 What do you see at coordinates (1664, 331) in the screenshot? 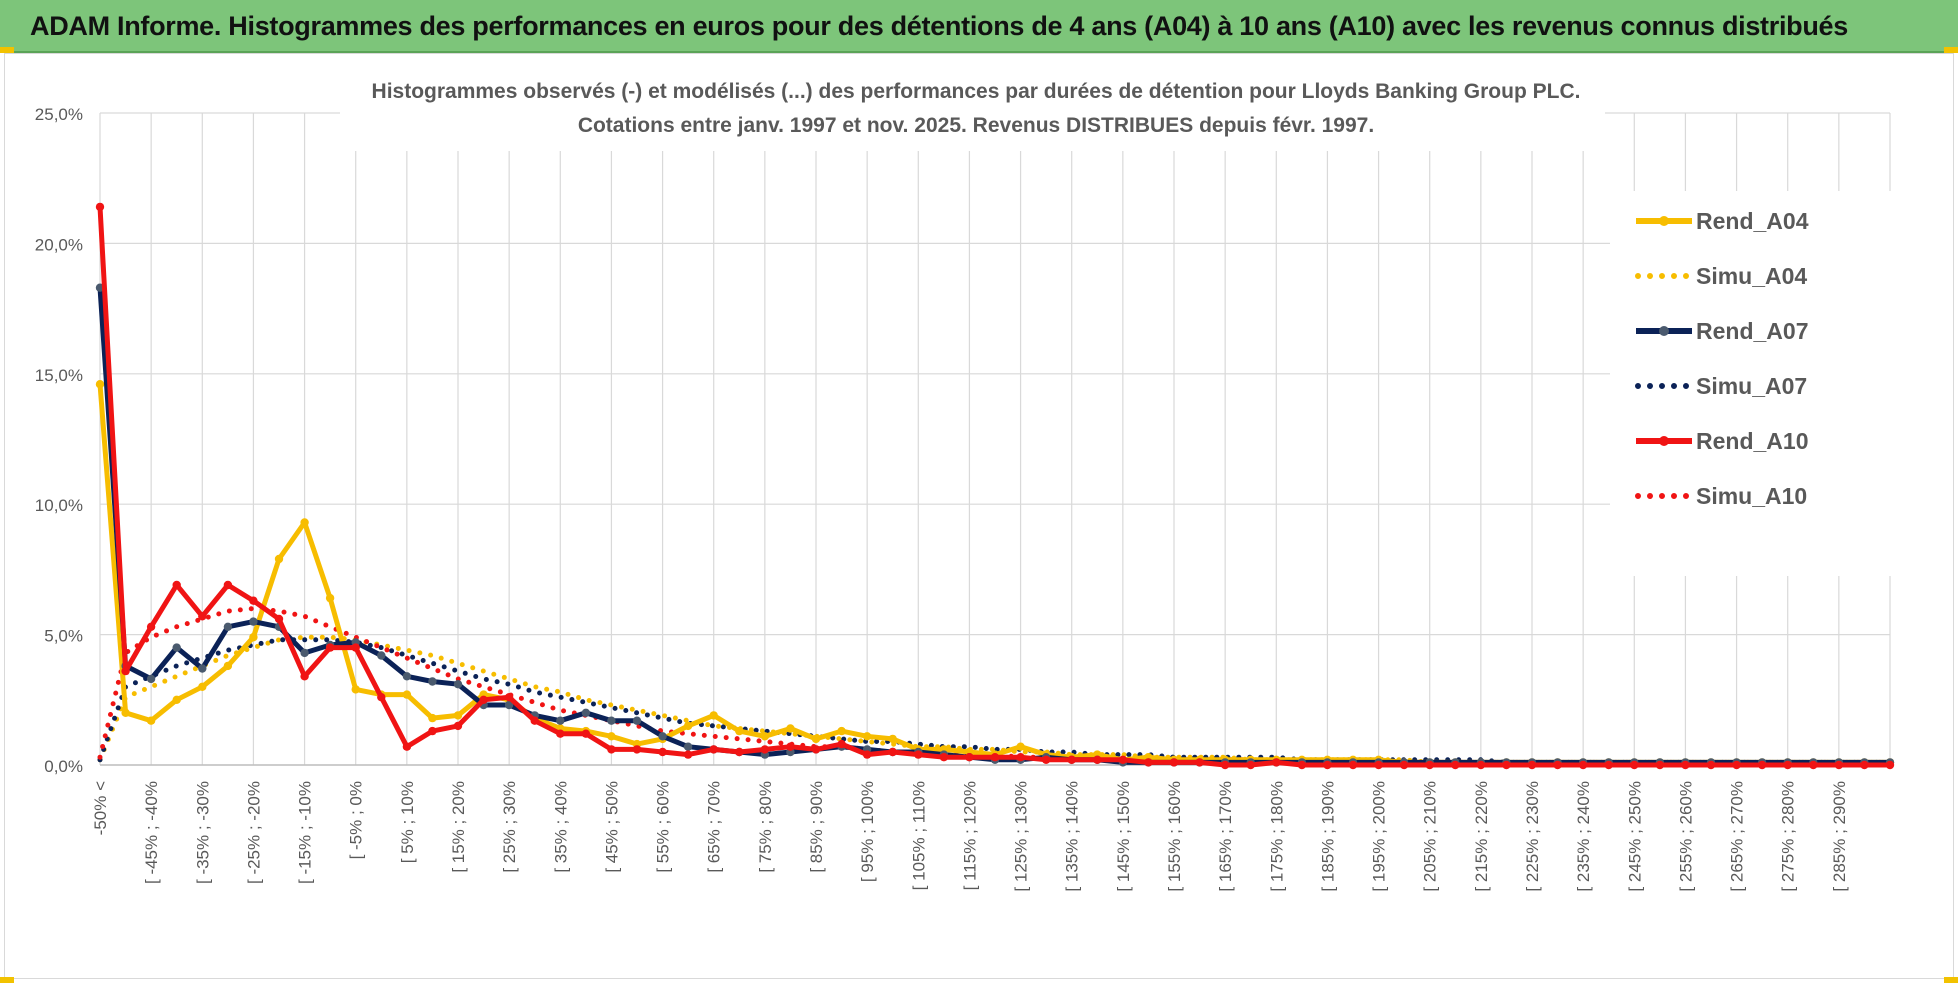
I see `legend-marker-rend-a07` at bounding box center [1664, 331].